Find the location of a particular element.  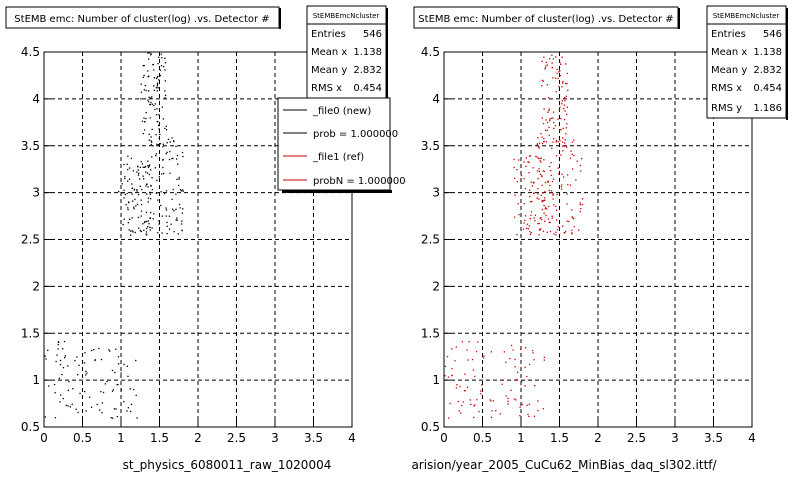

x-tick-label: 1 is located at coordinates (121, 438).